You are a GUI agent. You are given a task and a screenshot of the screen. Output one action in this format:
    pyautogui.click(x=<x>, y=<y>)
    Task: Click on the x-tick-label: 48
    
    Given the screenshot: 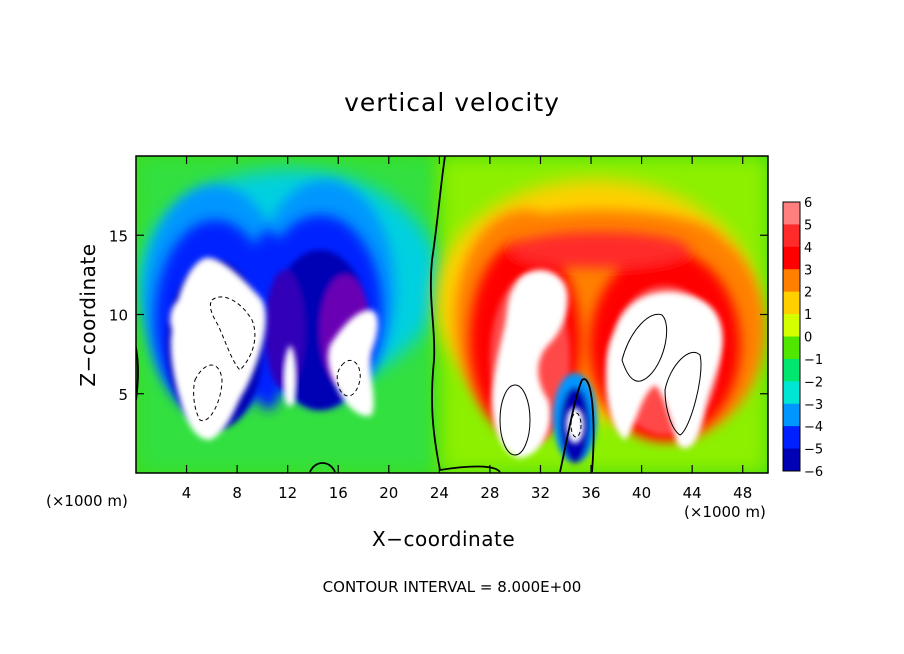 What is the action you would take?
    pyautogui.click(x=742, y=493)
    